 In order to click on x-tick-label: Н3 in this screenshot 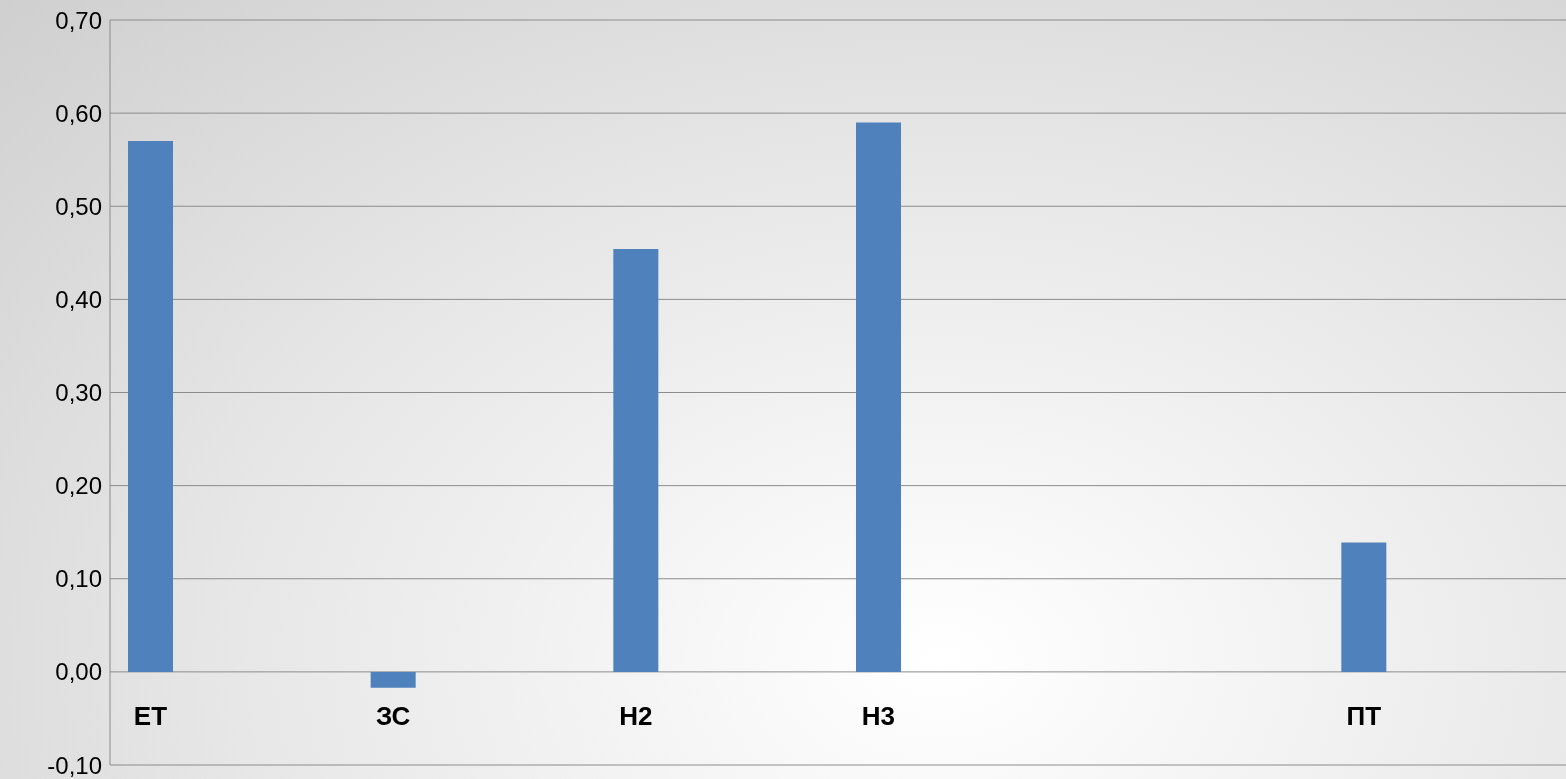, I will do `click(878, 716)`.